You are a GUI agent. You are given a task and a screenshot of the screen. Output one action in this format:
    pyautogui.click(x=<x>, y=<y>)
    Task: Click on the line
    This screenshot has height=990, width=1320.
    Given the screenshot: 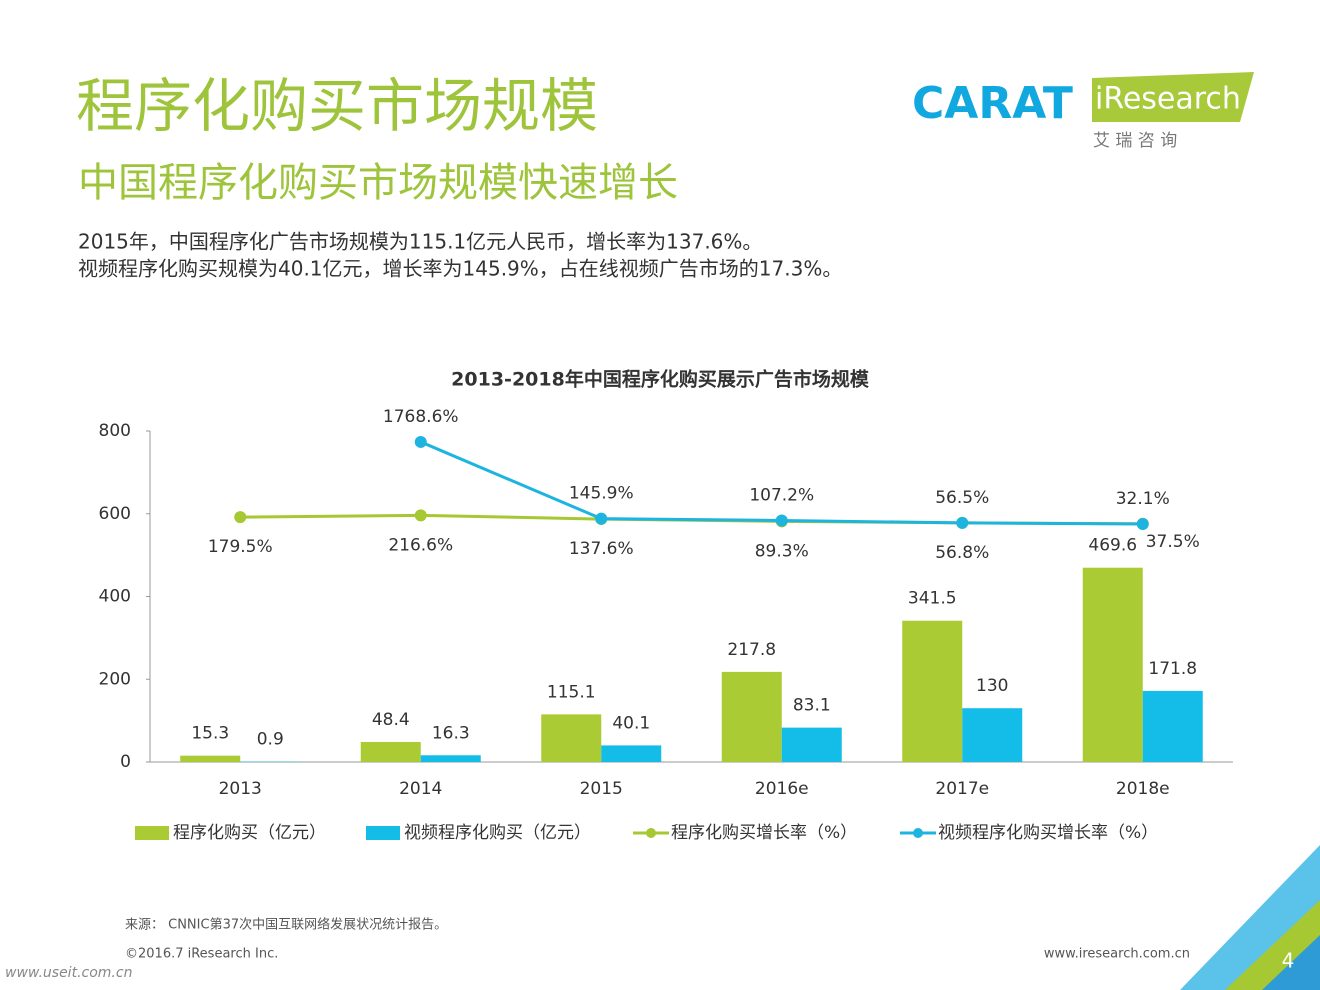 What is the action you would take?
    pyautogui.click(x=781, y=483)
    